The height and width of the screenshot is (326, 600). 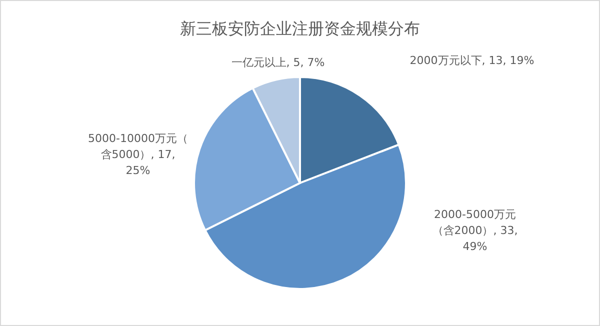 What do you see at coordinates (300, 28) in the screenshot?
I see `chart-title: 新三板安防企业注册资金规模分布` at bounding box center [300, 28].